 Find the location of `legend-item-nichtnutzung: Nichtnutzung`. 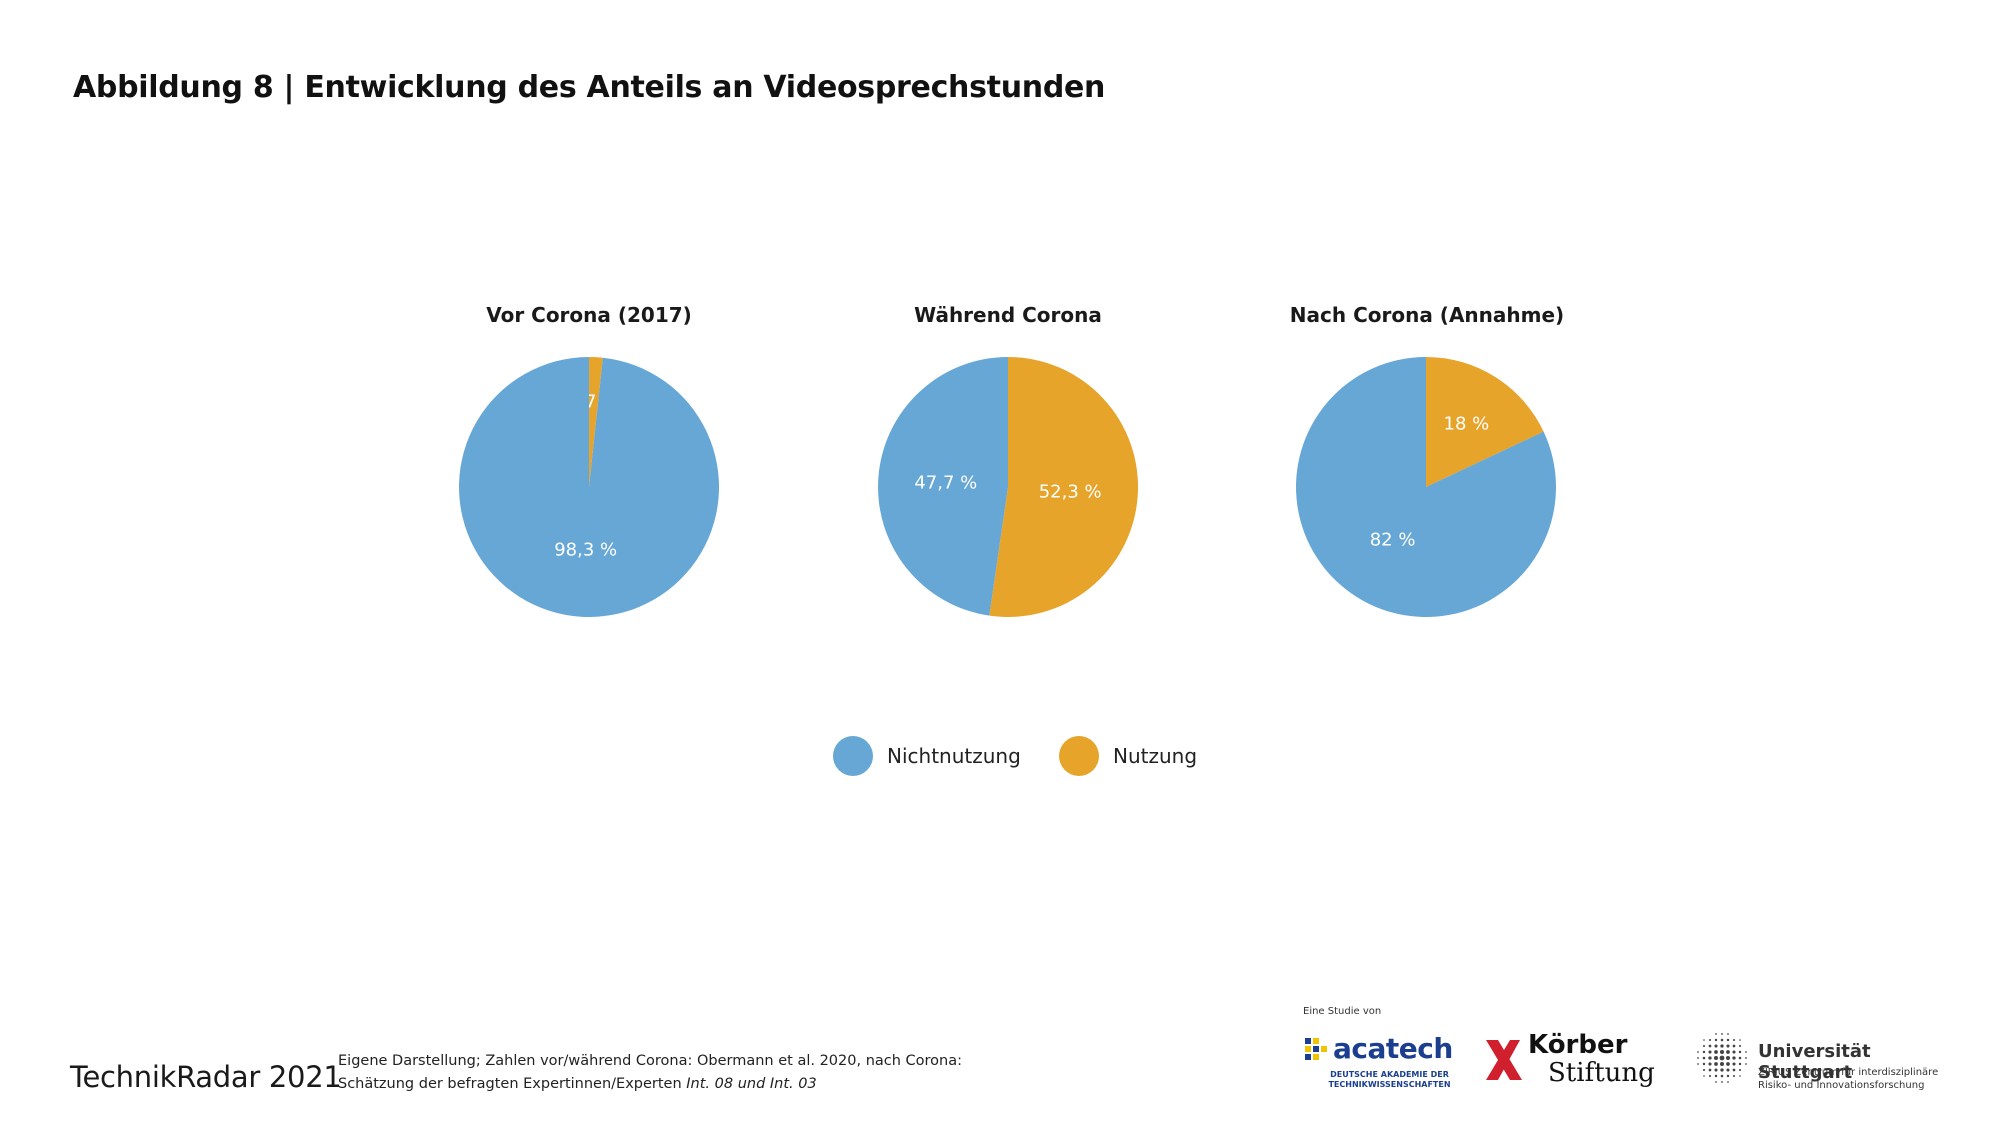

legend-item-nichtnutzung: Nichtnutzung is located at coordinates (927, 756).